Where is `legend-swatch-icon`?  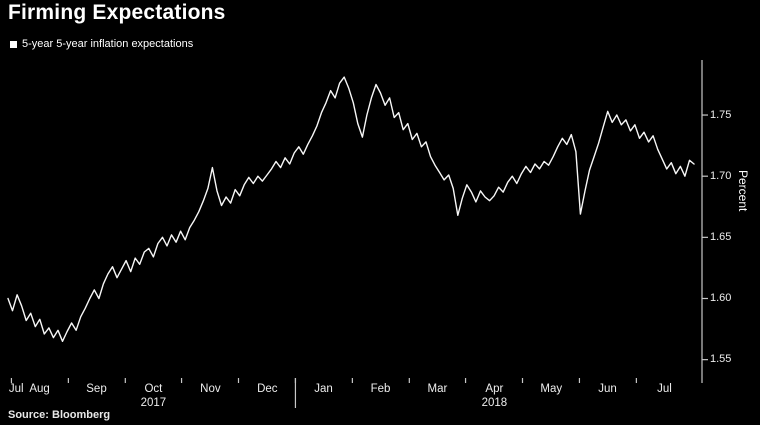 legend-swatch-icon is located at coordinates (13, 44).